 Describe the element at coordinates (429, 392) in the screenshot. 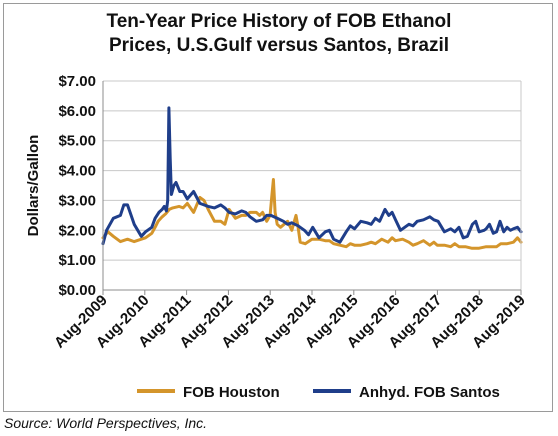

I see `legend-label-anhyd-fob-santos: Anhyd. FOB Santos` at that location.